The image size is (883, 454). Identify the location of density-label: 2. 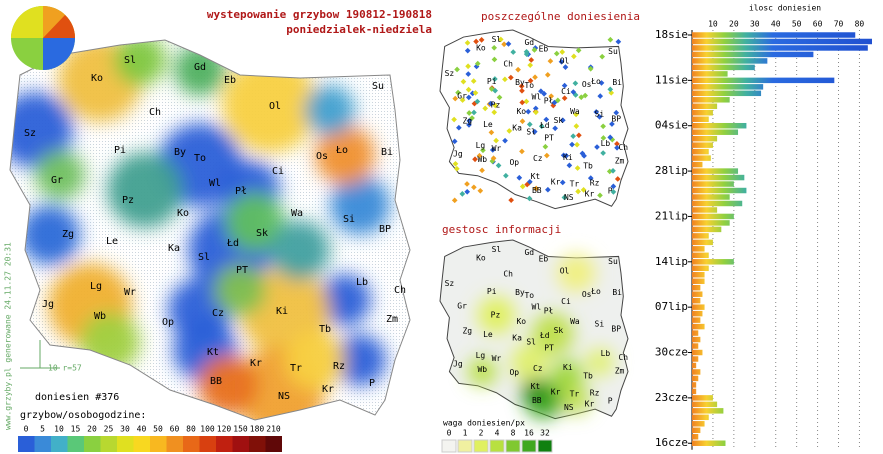
(481, 433).